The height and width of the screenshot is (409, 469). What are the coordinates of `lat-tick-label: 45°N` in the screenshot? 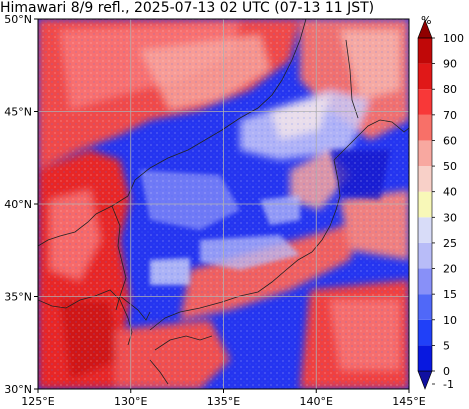 It's located at (18, 112).